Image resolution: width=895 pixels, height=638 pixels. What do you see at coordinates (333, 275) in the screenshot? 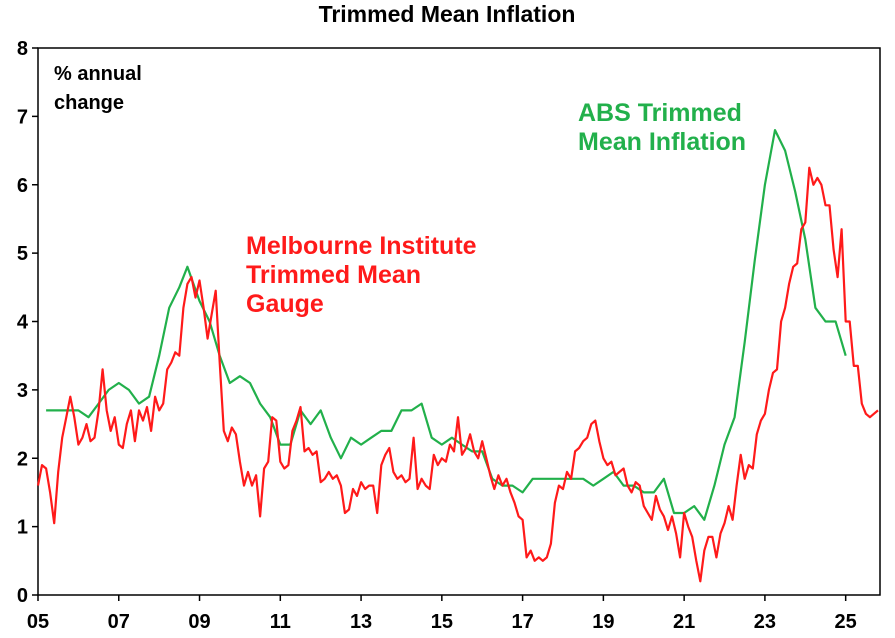
I see `series-label-melbourne-line-2: Trimmed Mean` at bounding box center [333, 275].